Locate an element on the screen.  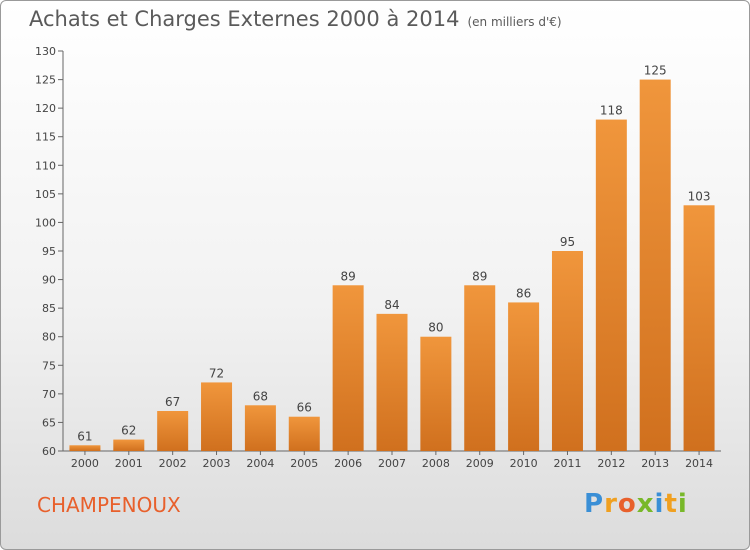
x-tick-label: 2004 is located at coordinates (260, 463).